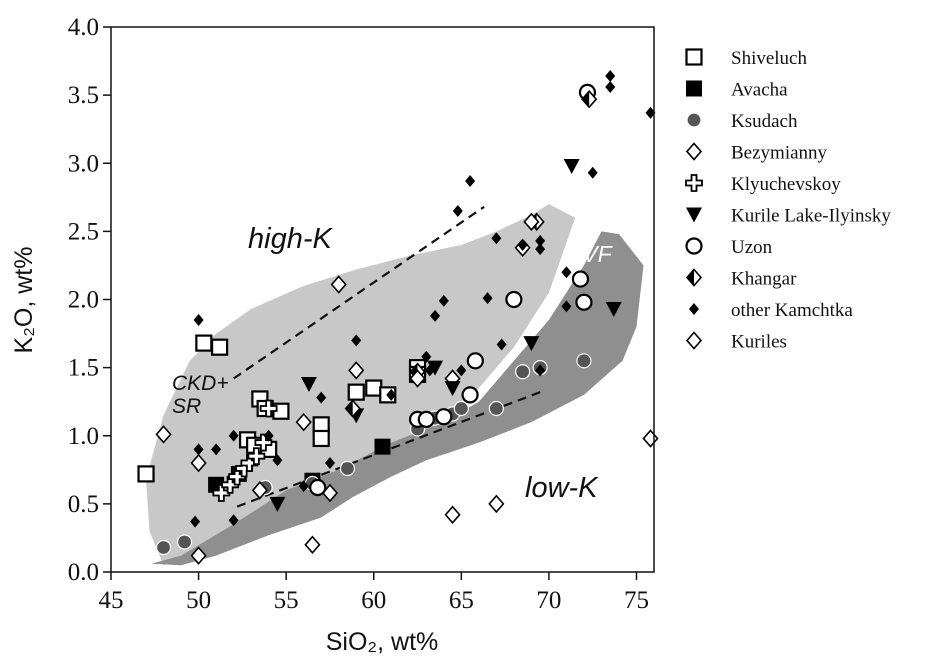  I want to click on x-tick-label: 45, so click(111, 600).